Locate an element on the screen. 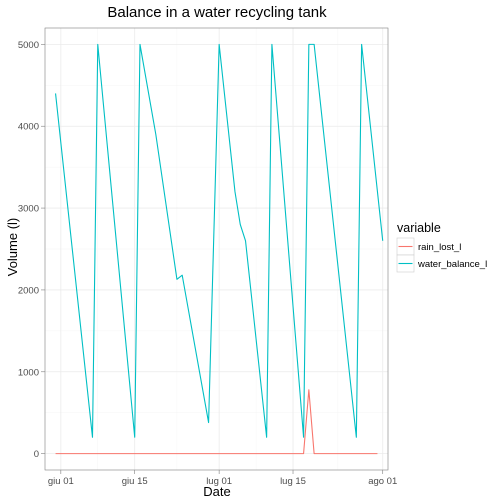 Image resolution: width=504 pixels, height=504 pixels. y-tick-label: 2000 is located at coordinates (28, 290).